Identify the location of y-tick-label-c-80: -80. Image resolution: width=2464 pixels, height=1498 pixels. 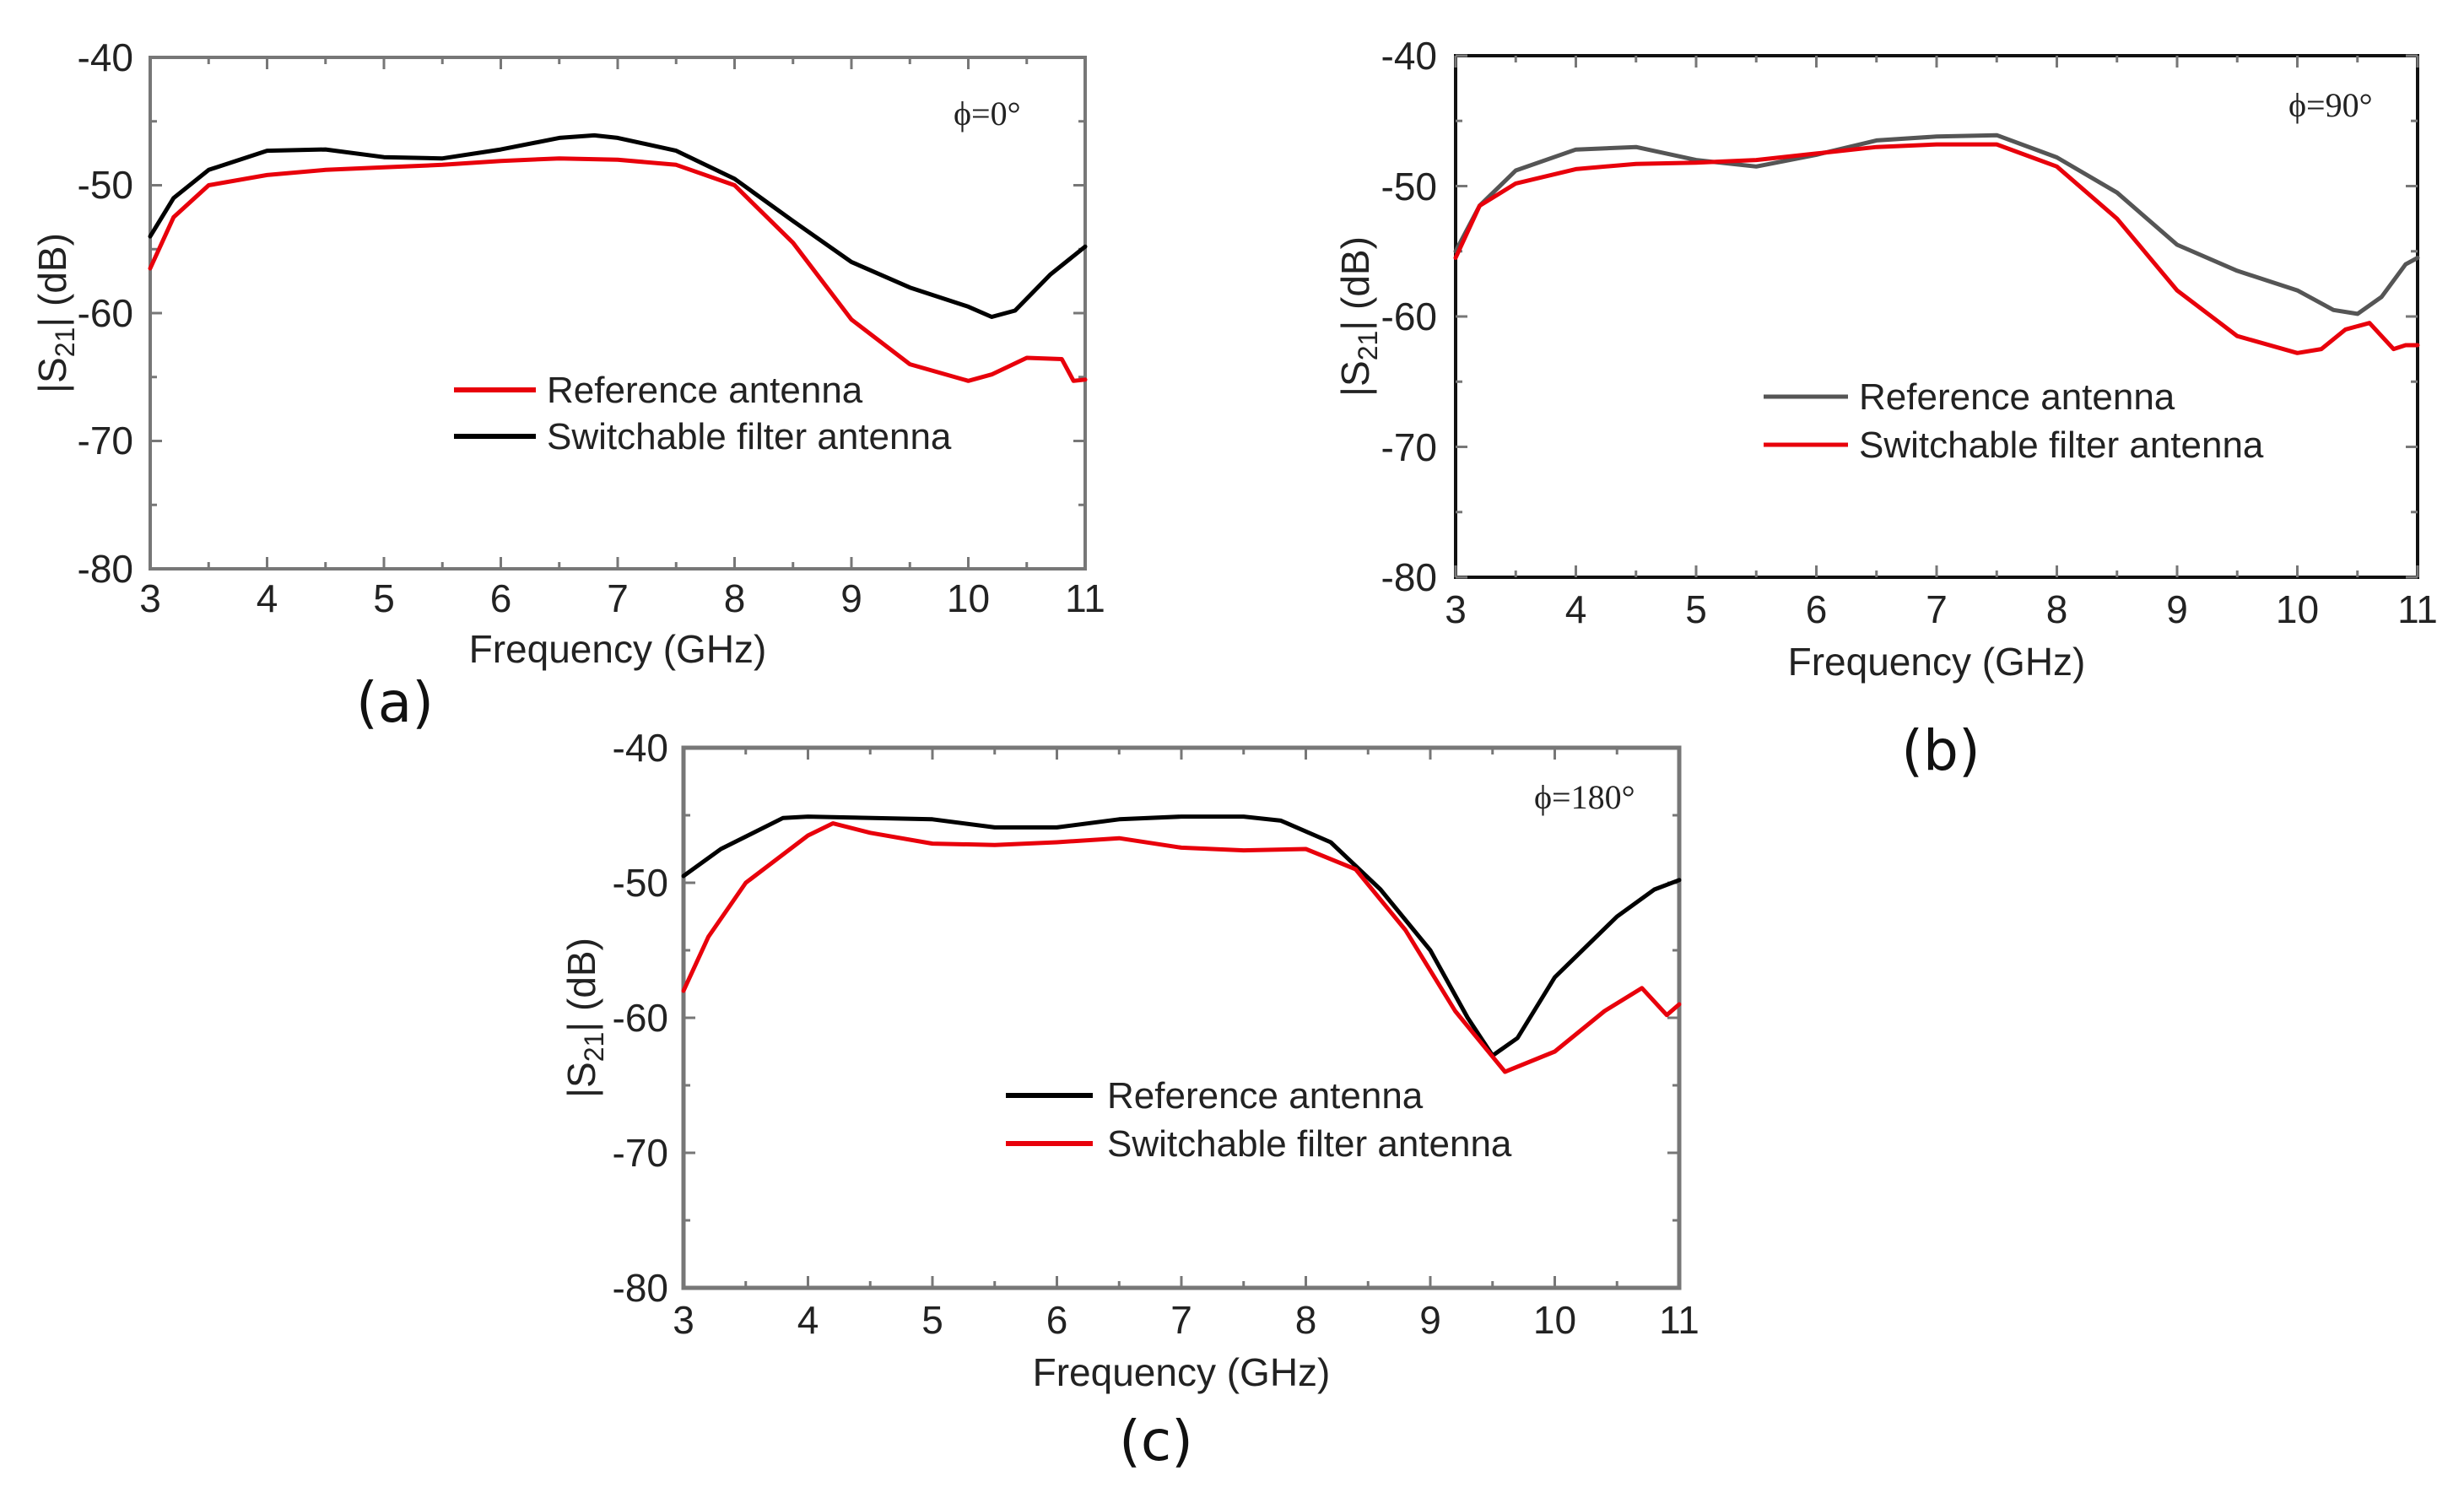
(640, 1288).